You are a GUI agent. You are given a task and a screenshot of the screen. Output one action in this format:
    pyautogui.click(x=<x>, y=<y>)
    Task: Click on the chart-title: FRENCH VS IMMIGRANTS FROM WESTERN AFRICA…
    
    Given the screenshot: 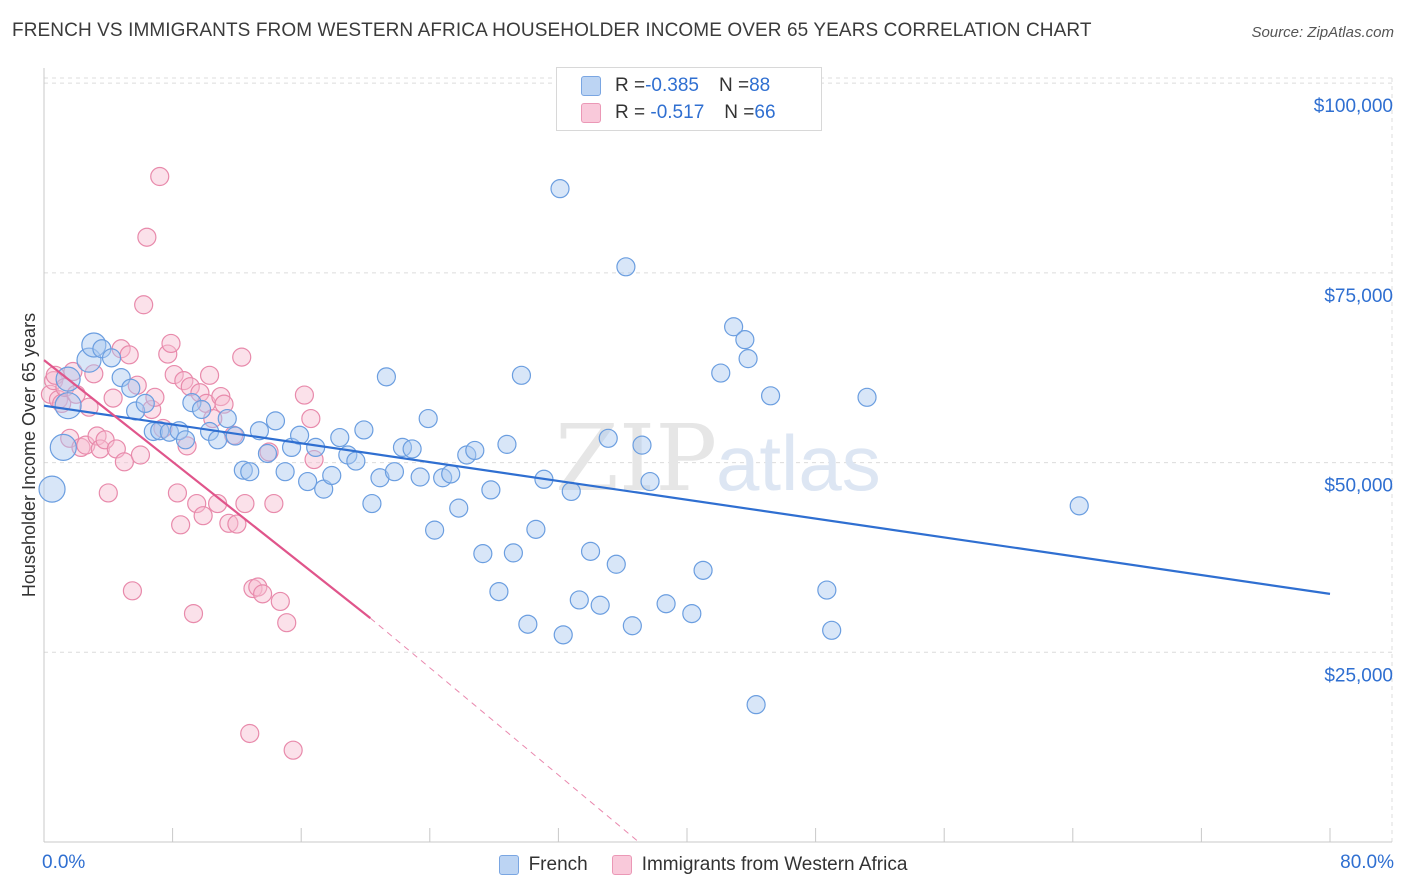 What is the action you would take?
    pyautogui.click(x=552, y=30)
    